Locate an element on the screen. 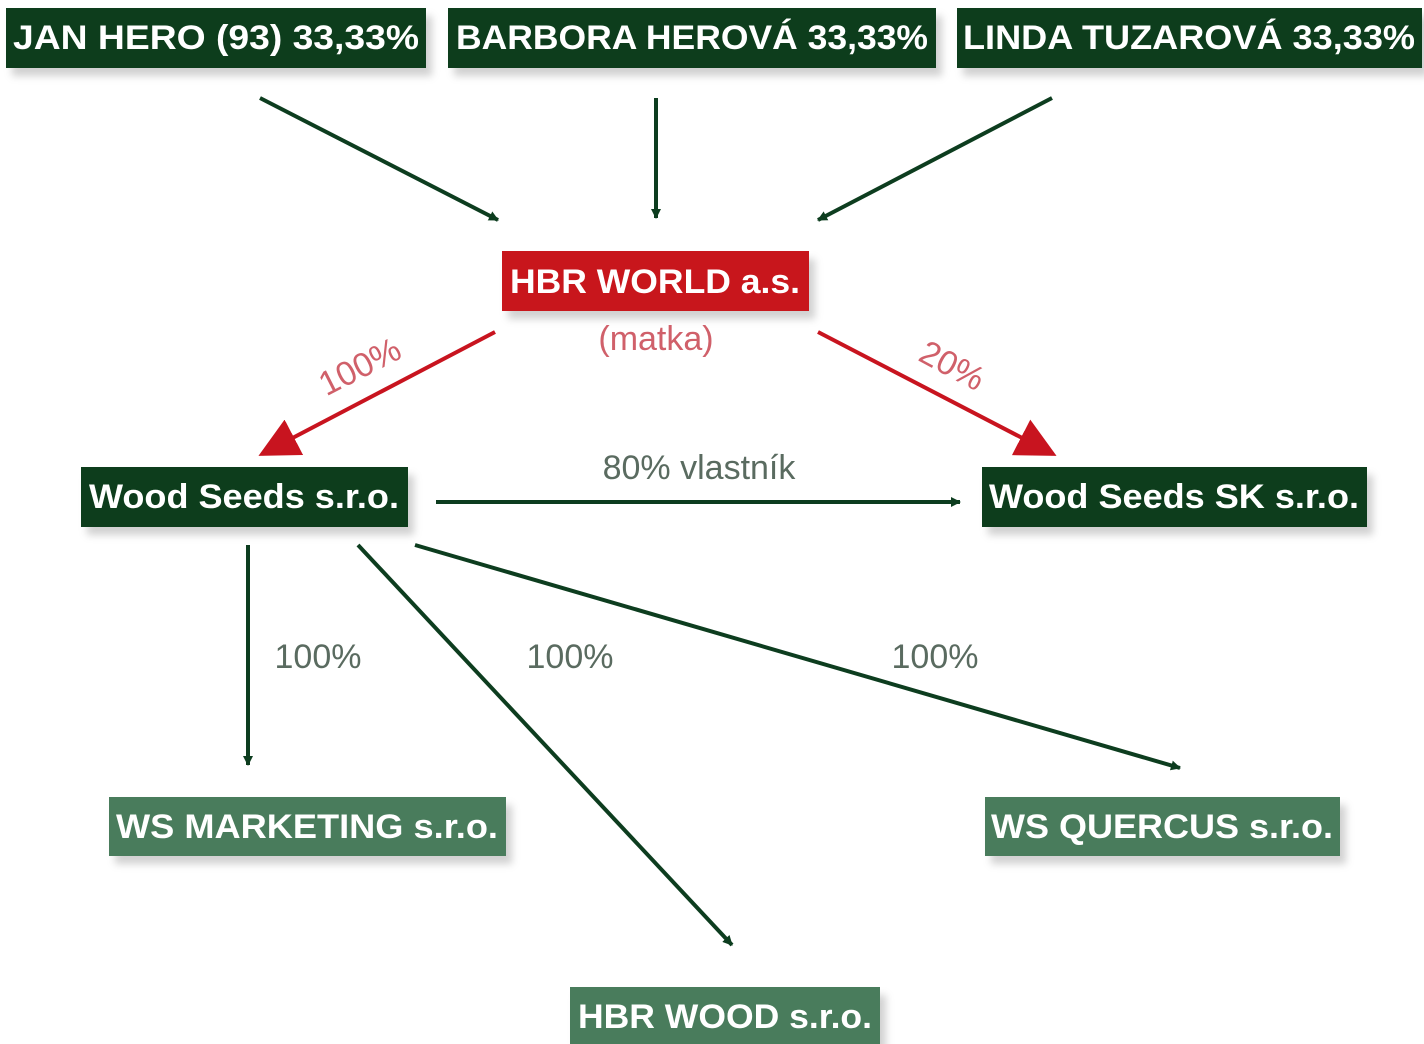 This screenshot has height=1044, width=1424. node: Wood Seeds SK s.r.o. is located at coordinates (1174, 497).